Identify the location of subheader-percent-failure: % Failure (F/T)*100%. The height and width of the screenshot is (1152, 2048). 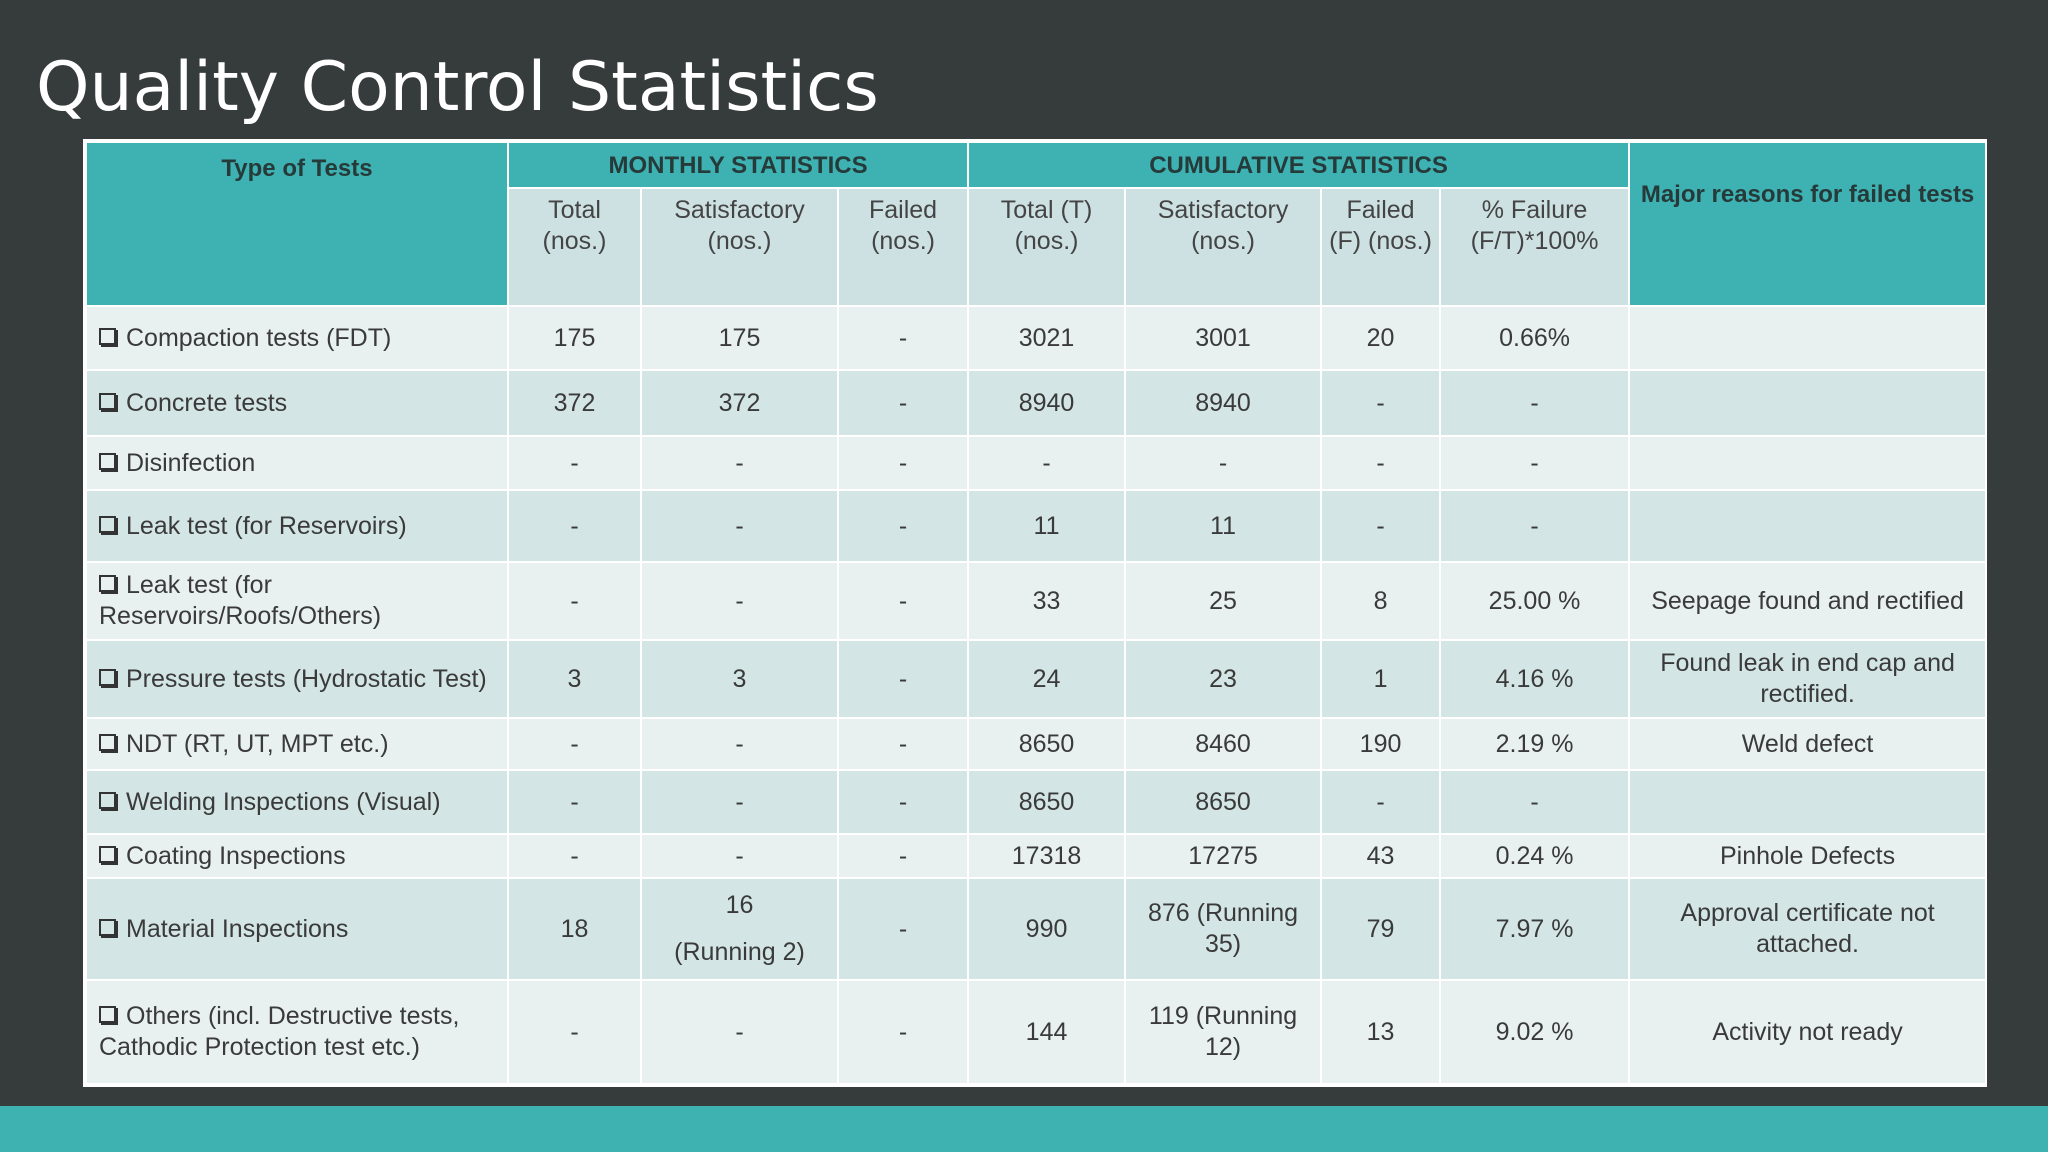
(1535, 247).